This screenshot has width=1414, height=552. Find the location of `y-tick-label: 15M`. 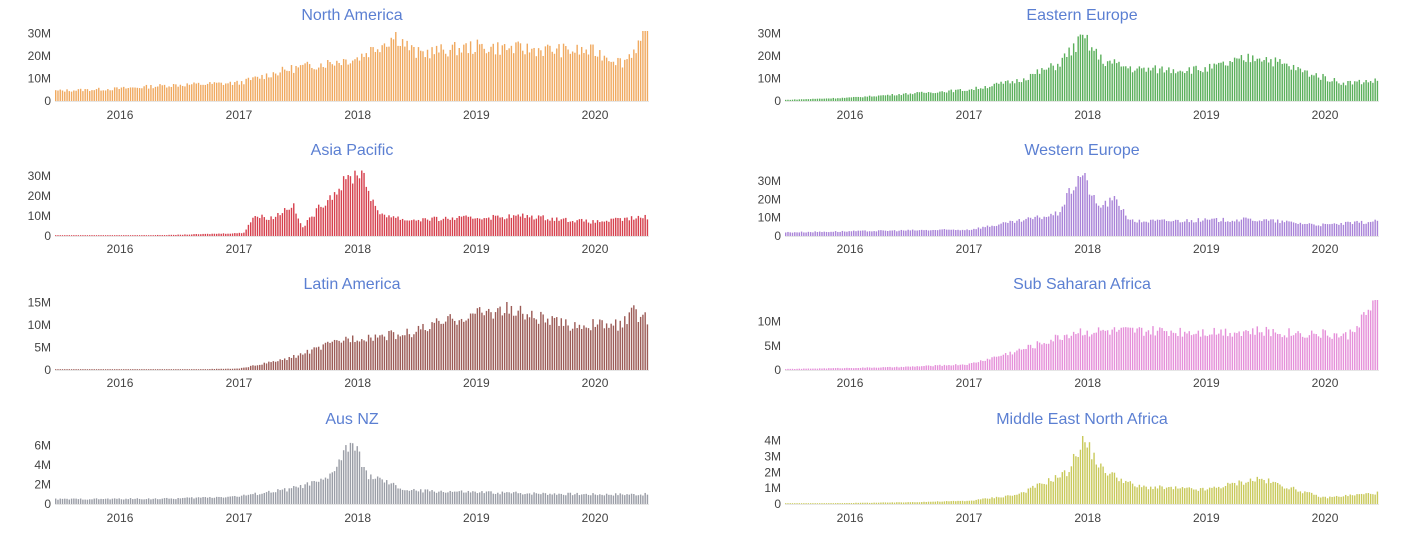

y-tick-label: 15M is located at coordinates (39, 302).